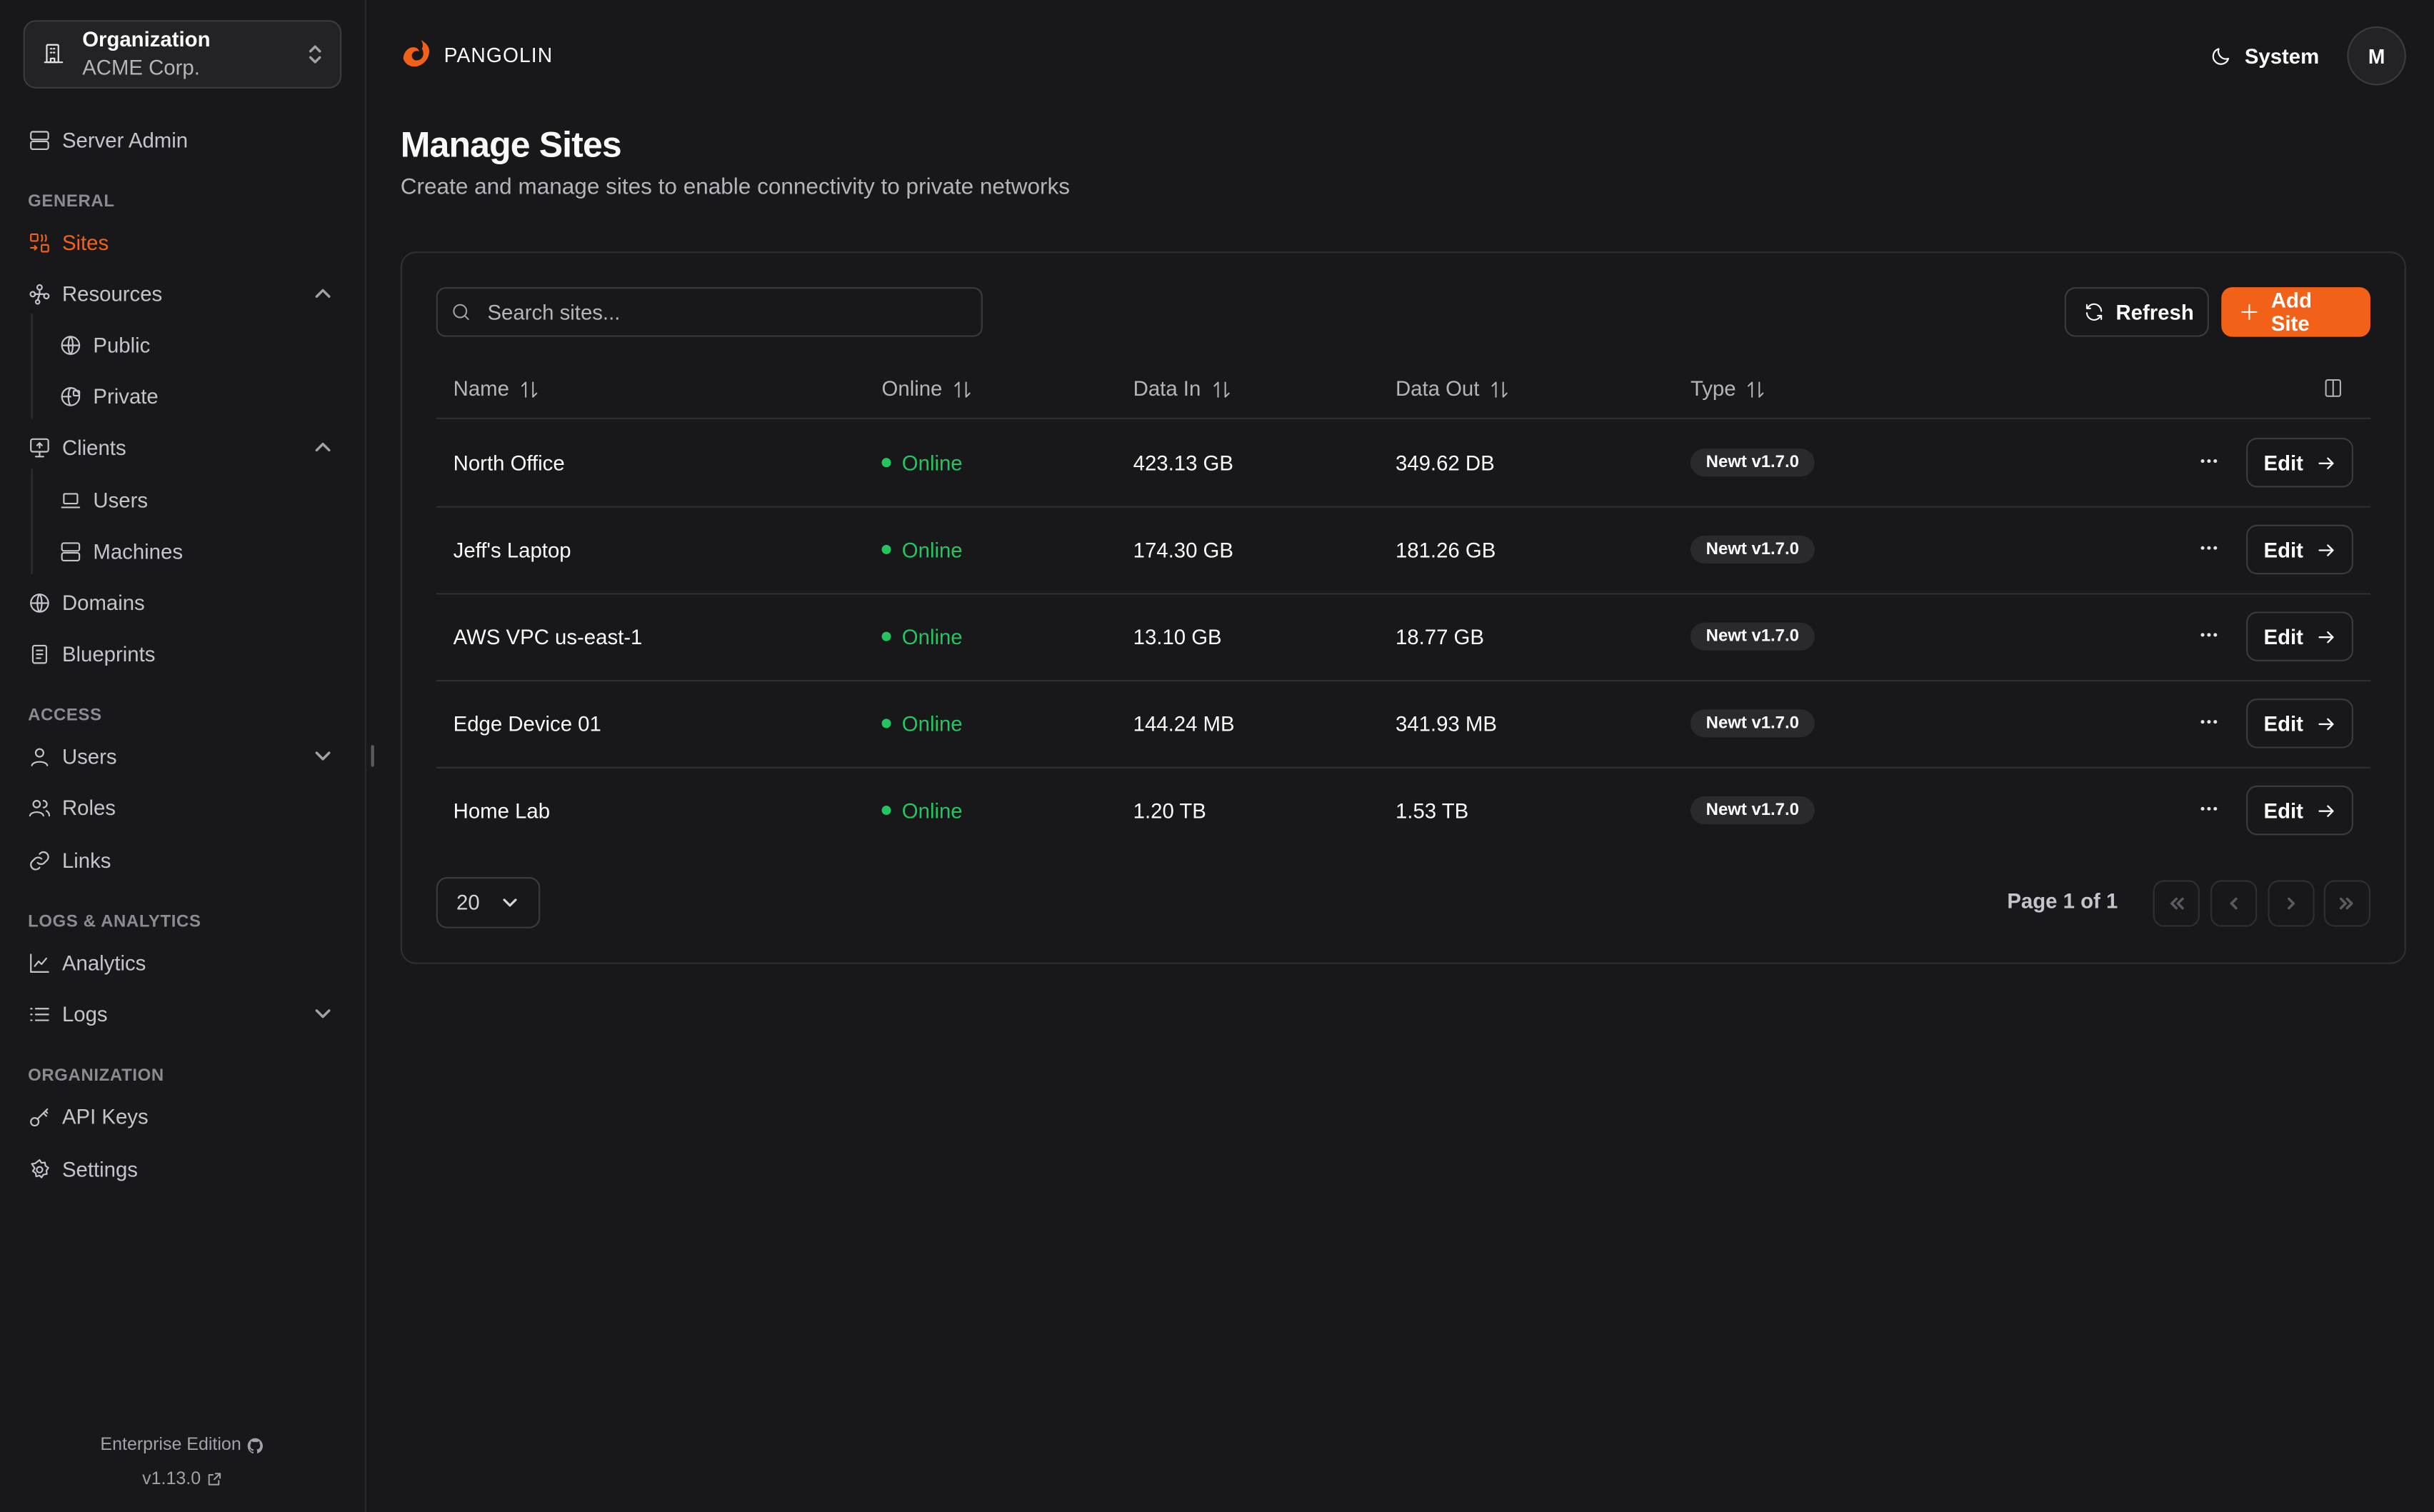 The height and width of the screenshot is (1512, 2434). What do you see at coordinates (2154, 312) in the screenshot?
I see `refresh-label: Refresh` at bounding box center [2154, 312].